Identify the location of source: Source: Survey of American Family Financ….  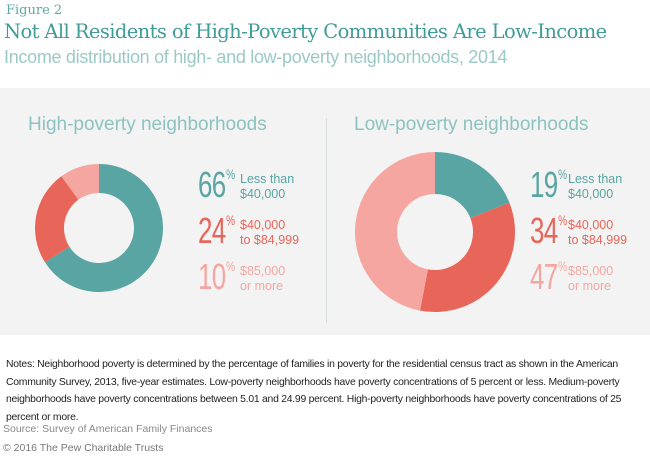
(108, 429).